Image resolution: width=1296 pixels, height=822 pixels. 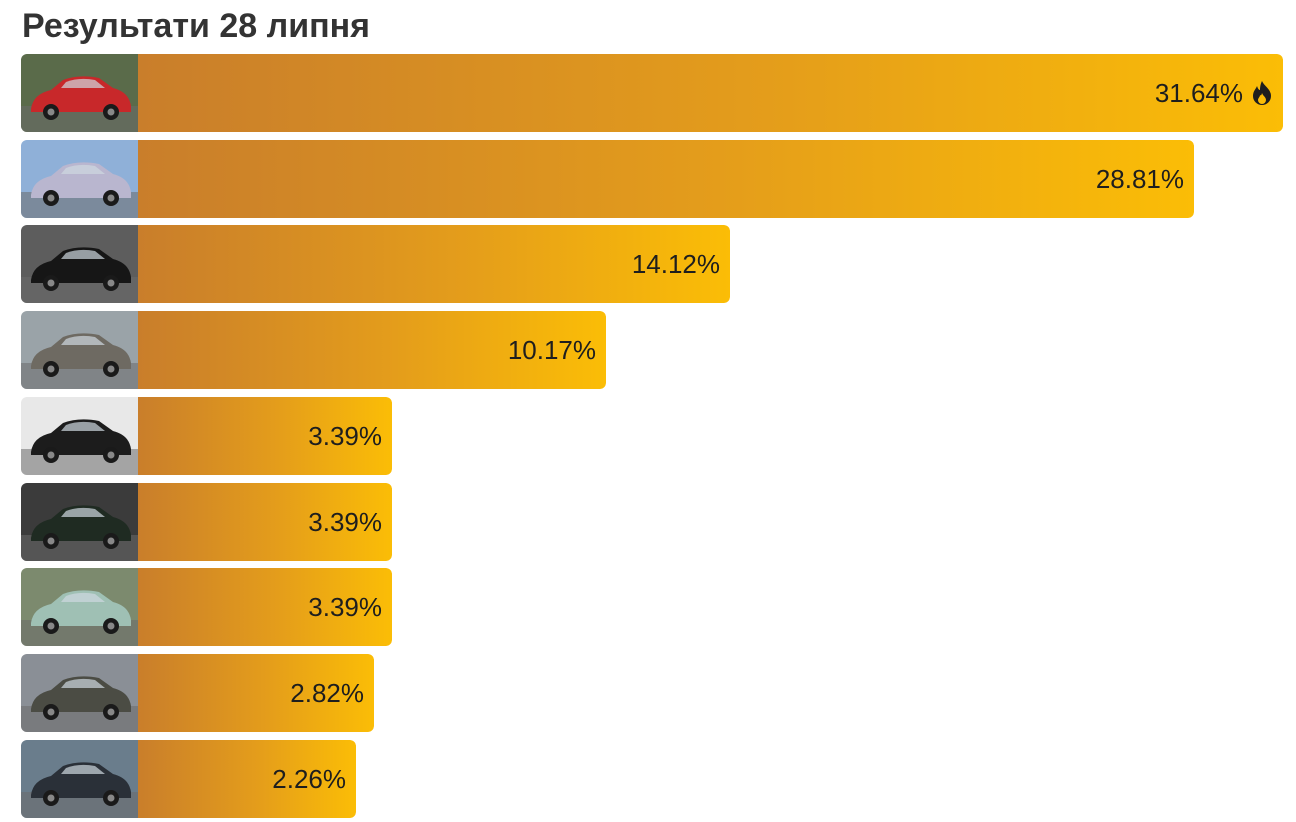 I want to click on dark-green-sedan-car-icon, so click(x=79, y=522).